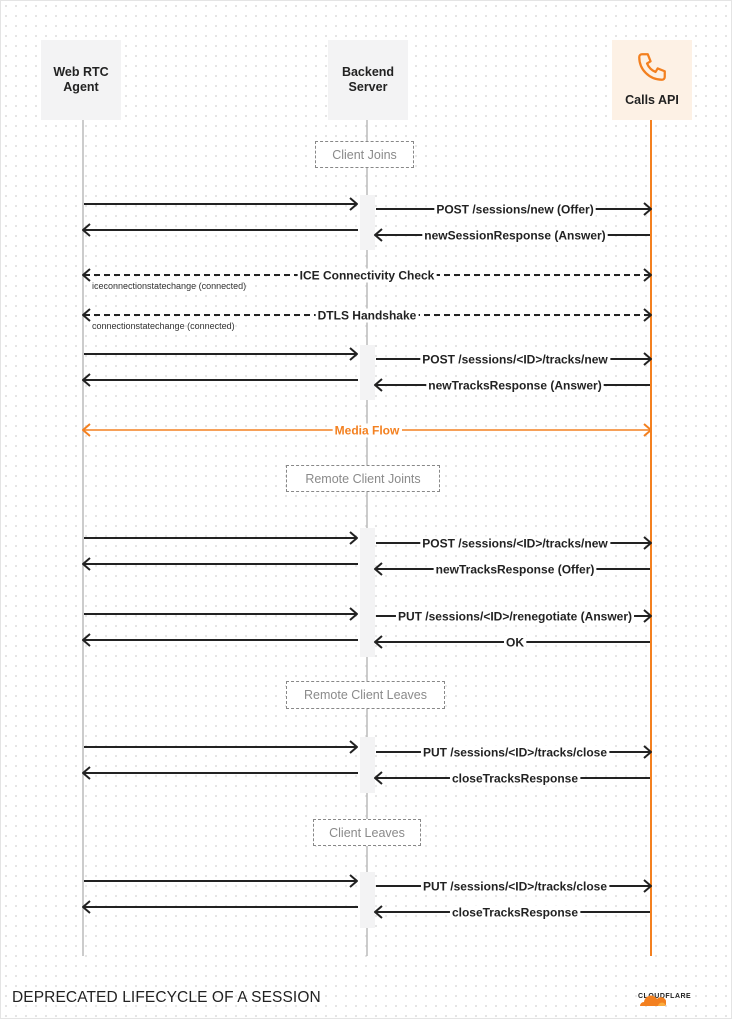 The height and width of the screenshot is (1019, 732). I want to click on actor-calls-api: Calls API, so click(652, 80).